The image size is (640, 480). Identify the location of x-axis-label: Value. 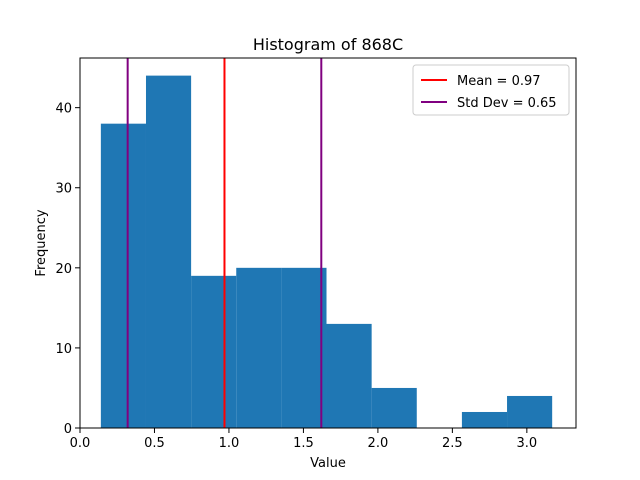
(328, 463).